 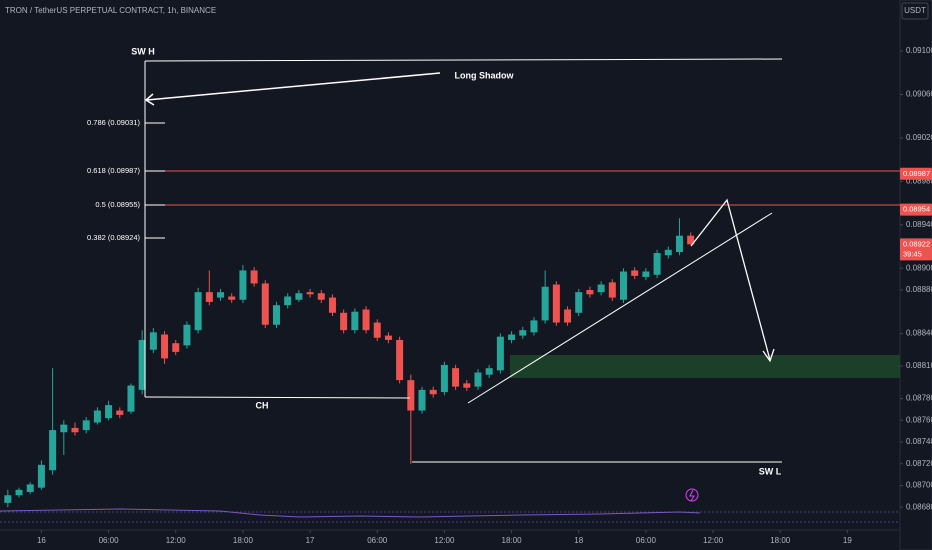 What do you see at coordinates (444, 540) in the screenshot?
I see `x-tick-label: 12:00` at bounding box center [444, 540].